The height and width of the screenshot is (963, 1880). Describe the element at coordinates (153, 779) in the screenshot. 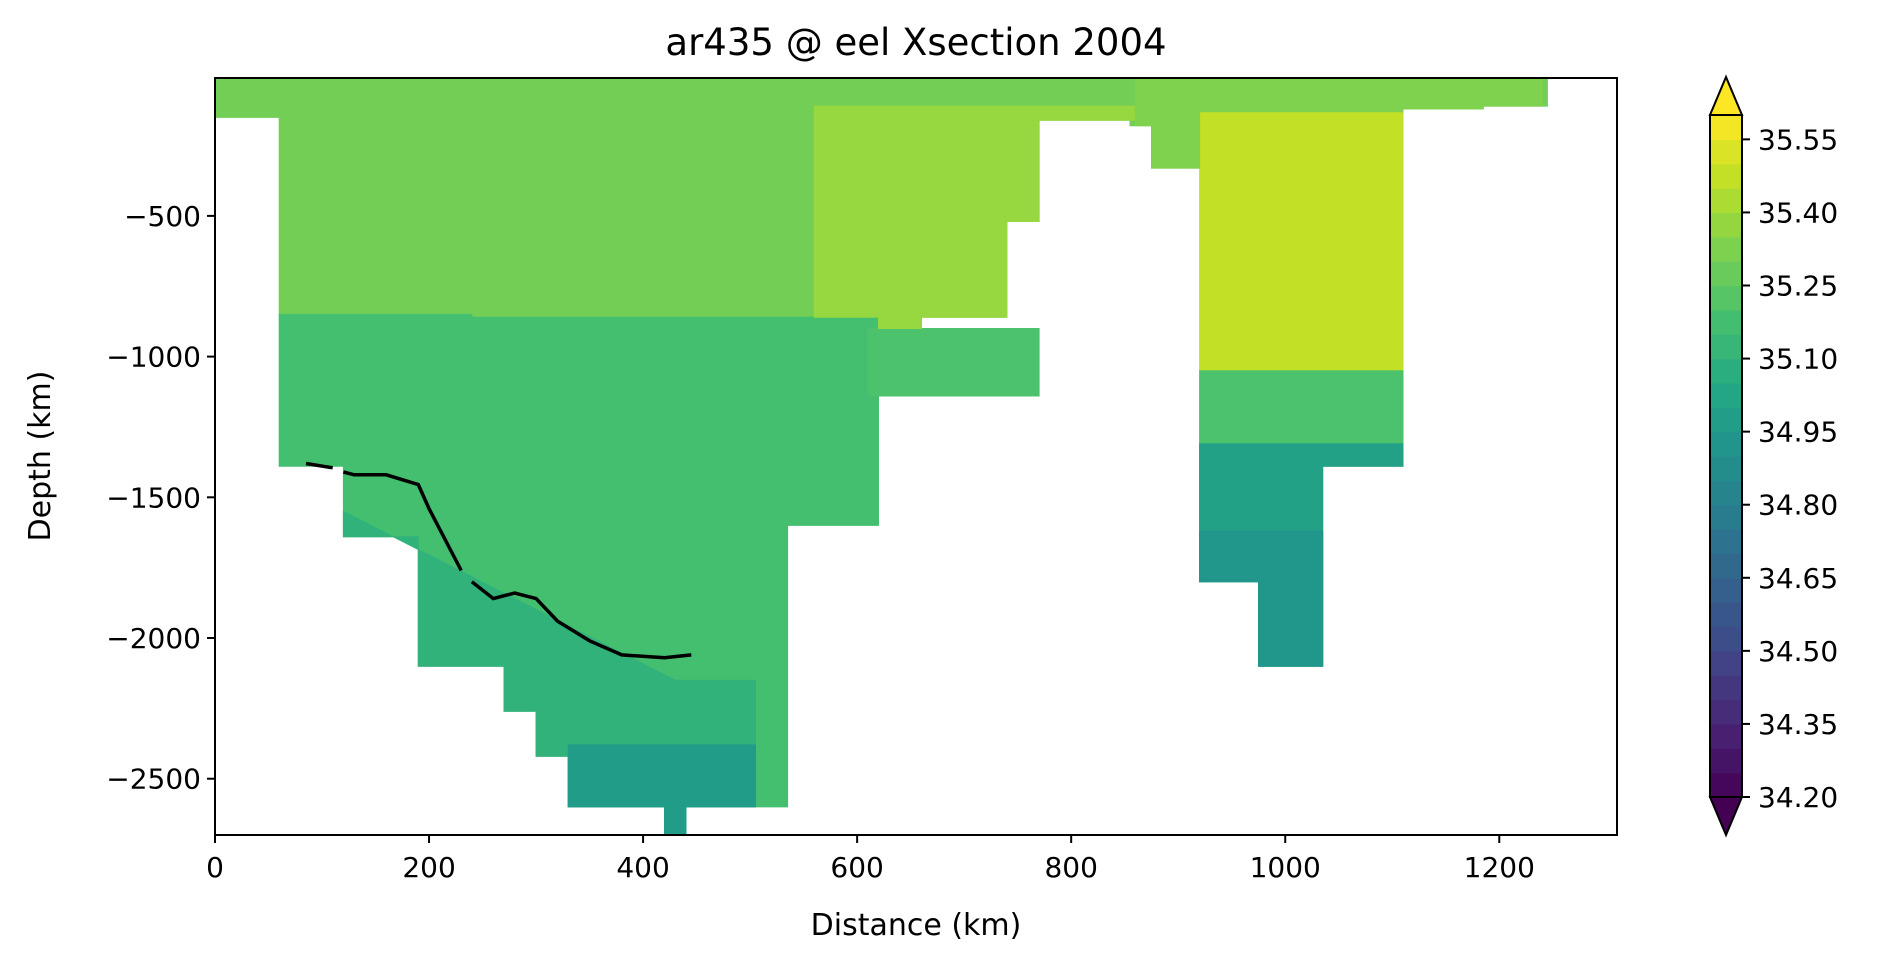

I see `y-tick-label: −2500` at that location.